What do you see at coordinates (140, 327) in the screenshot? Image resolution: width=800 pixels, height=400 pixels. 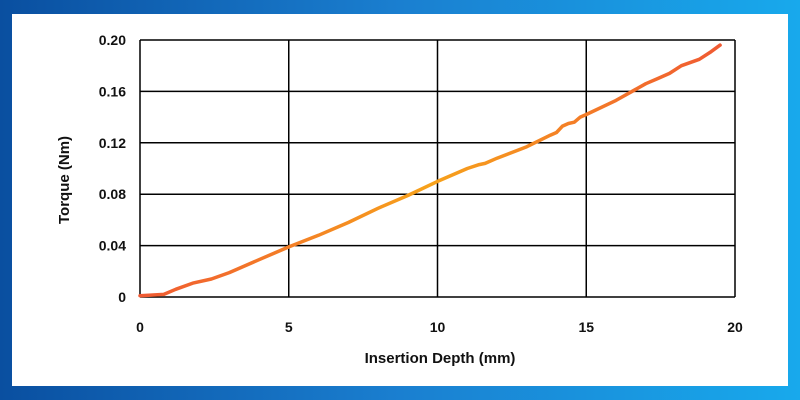 I see `x-tick-label: 0` at bounding box center [140, 327].